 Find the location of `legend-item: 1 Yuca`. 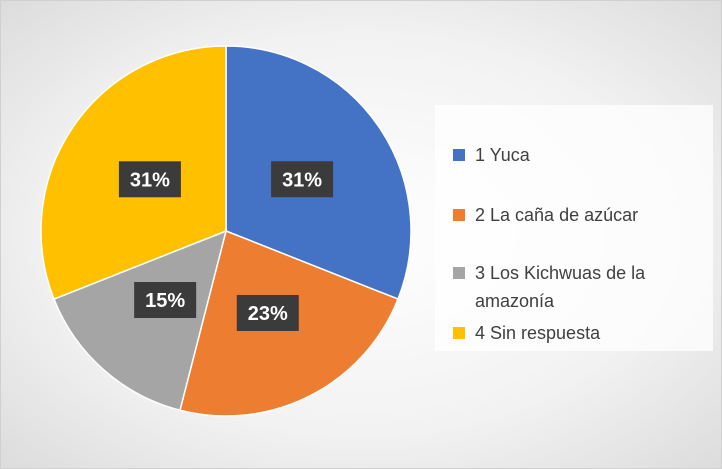

legend-item: 1 Yuca is located at coordinates (570, 155).